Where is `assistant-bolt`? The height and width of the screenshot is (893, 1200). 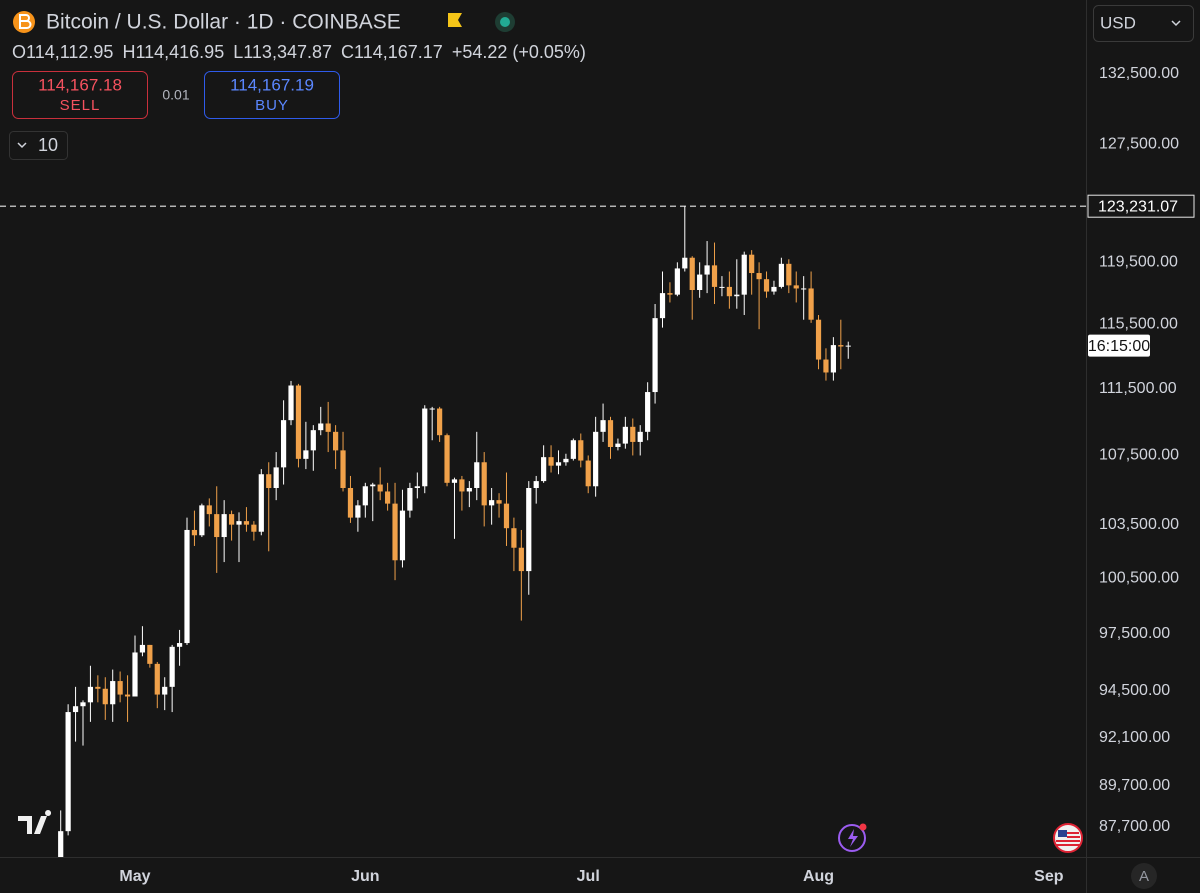 assistant-bolt is located at coordinates (853, 838).